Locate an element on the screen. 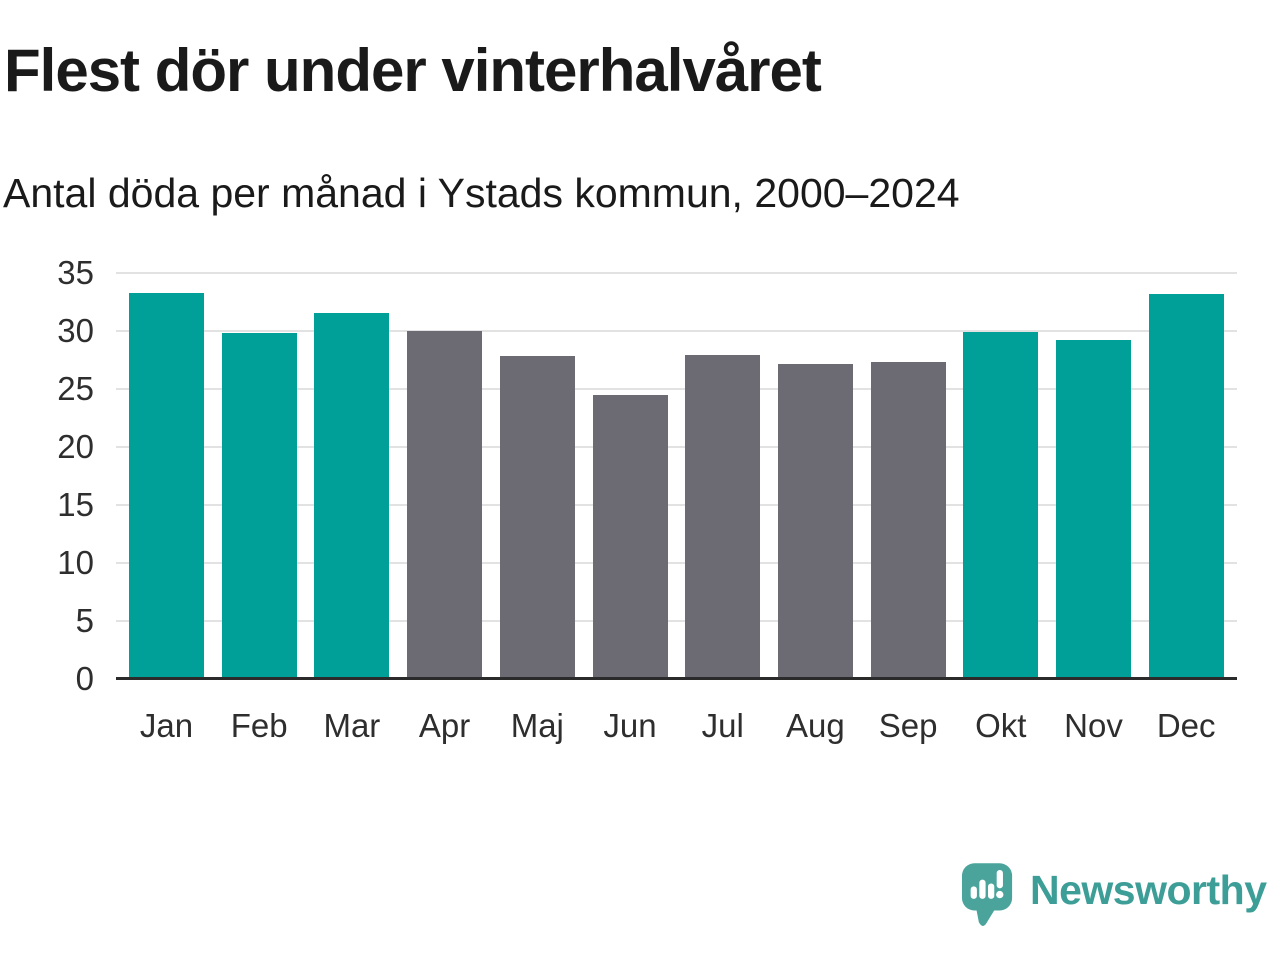 The image size is (1280, 960). bar-jul is located at coordinates (723, 517).